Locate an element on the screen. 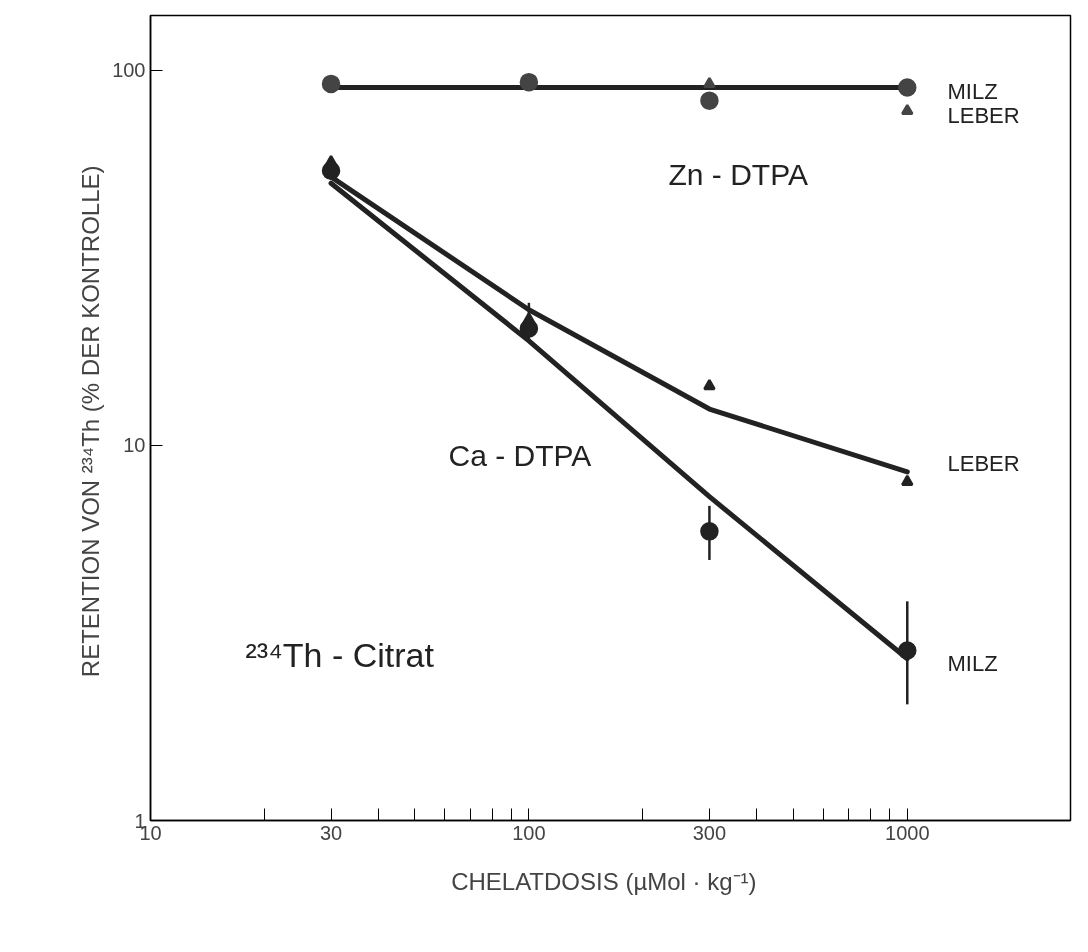 The height and width of the screenshot is (952, 1088). annotation: ²³⁴Th - Citrat is located at coordinates (340, 654).